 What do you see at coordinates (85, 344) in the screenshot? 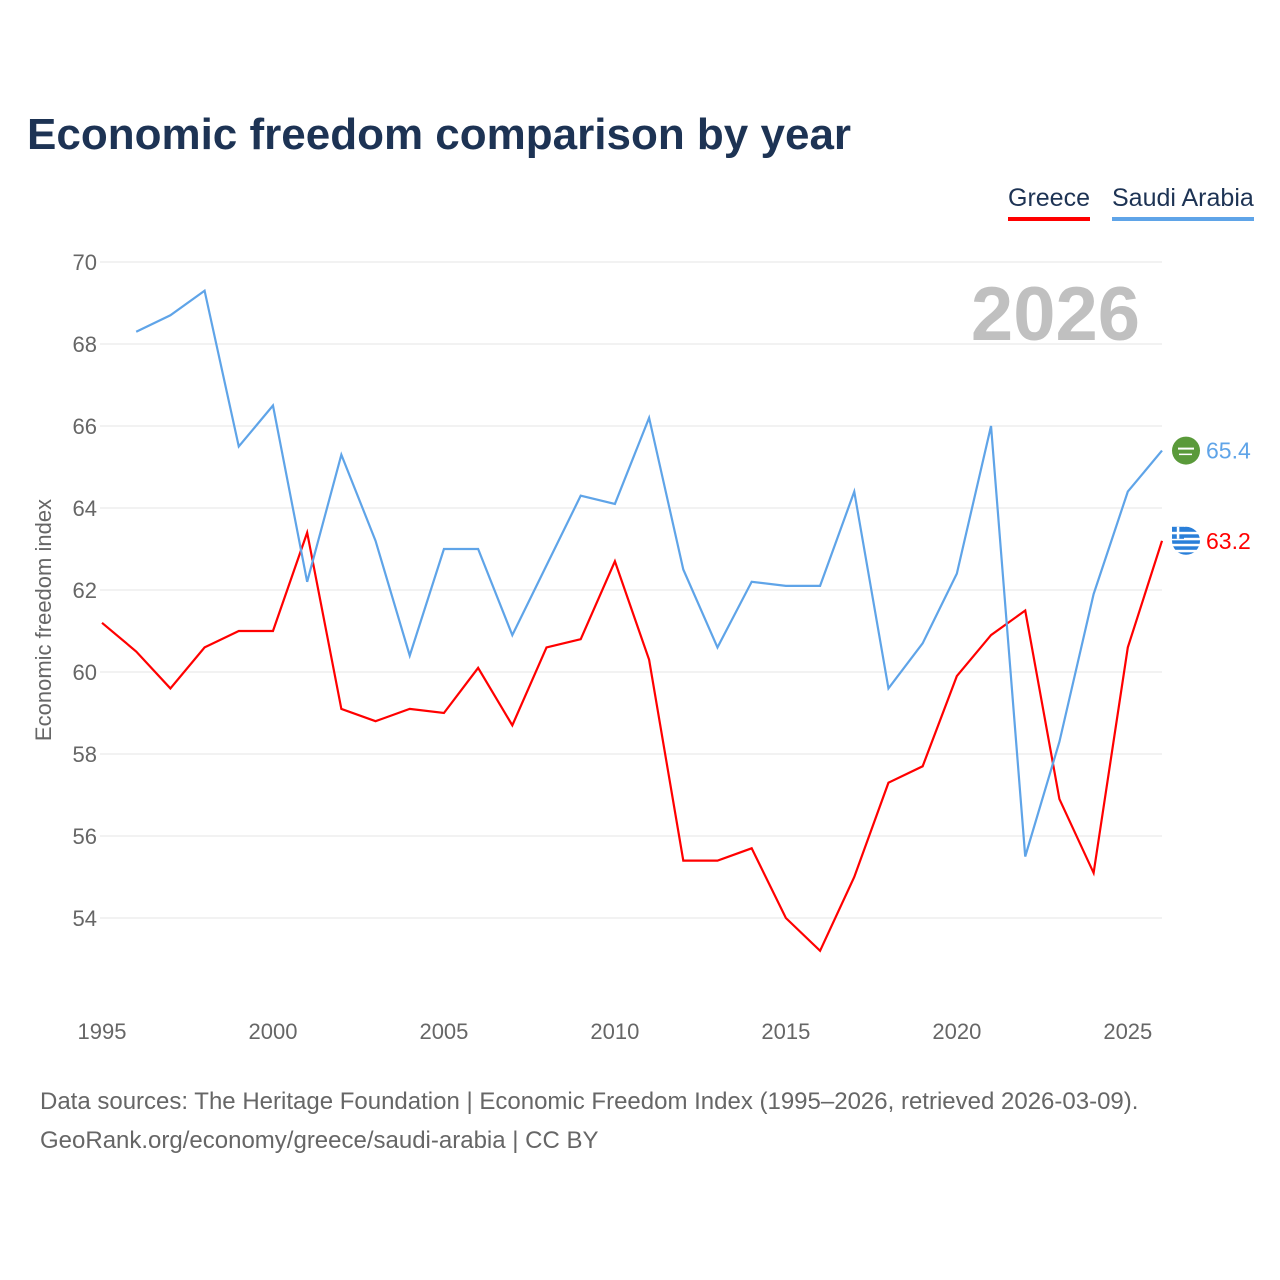
I see `y-tick-label: 68` at bounding box center [85, 344].